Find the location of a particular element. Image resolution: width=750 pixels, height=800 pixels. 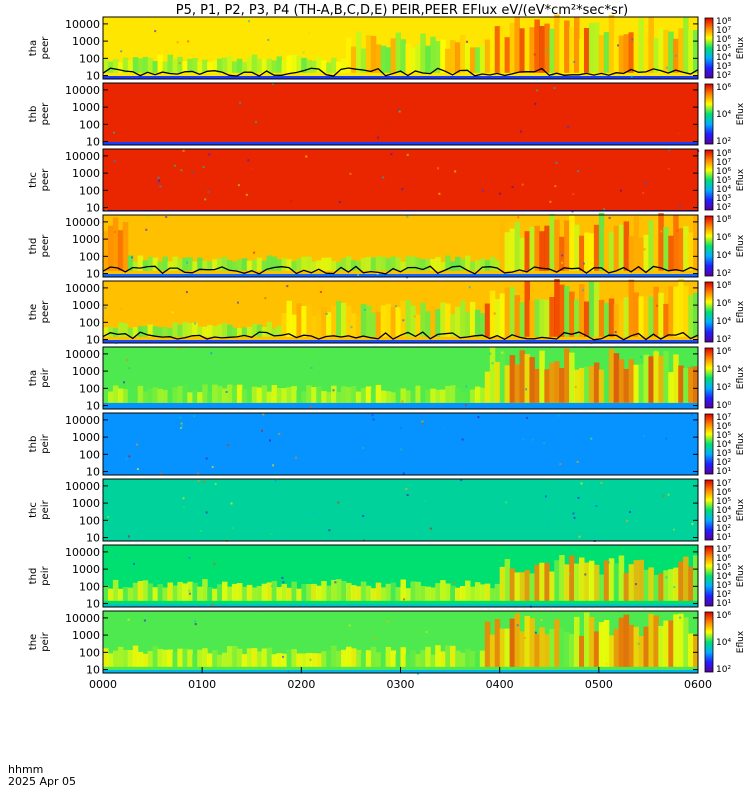

colorbar-tick-label: 10⁴ is located at coordinates (723, 322).